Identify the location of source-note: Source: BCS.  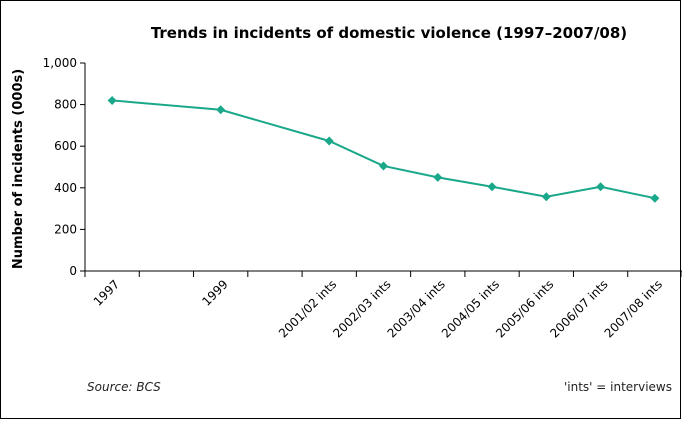
(124, 387).